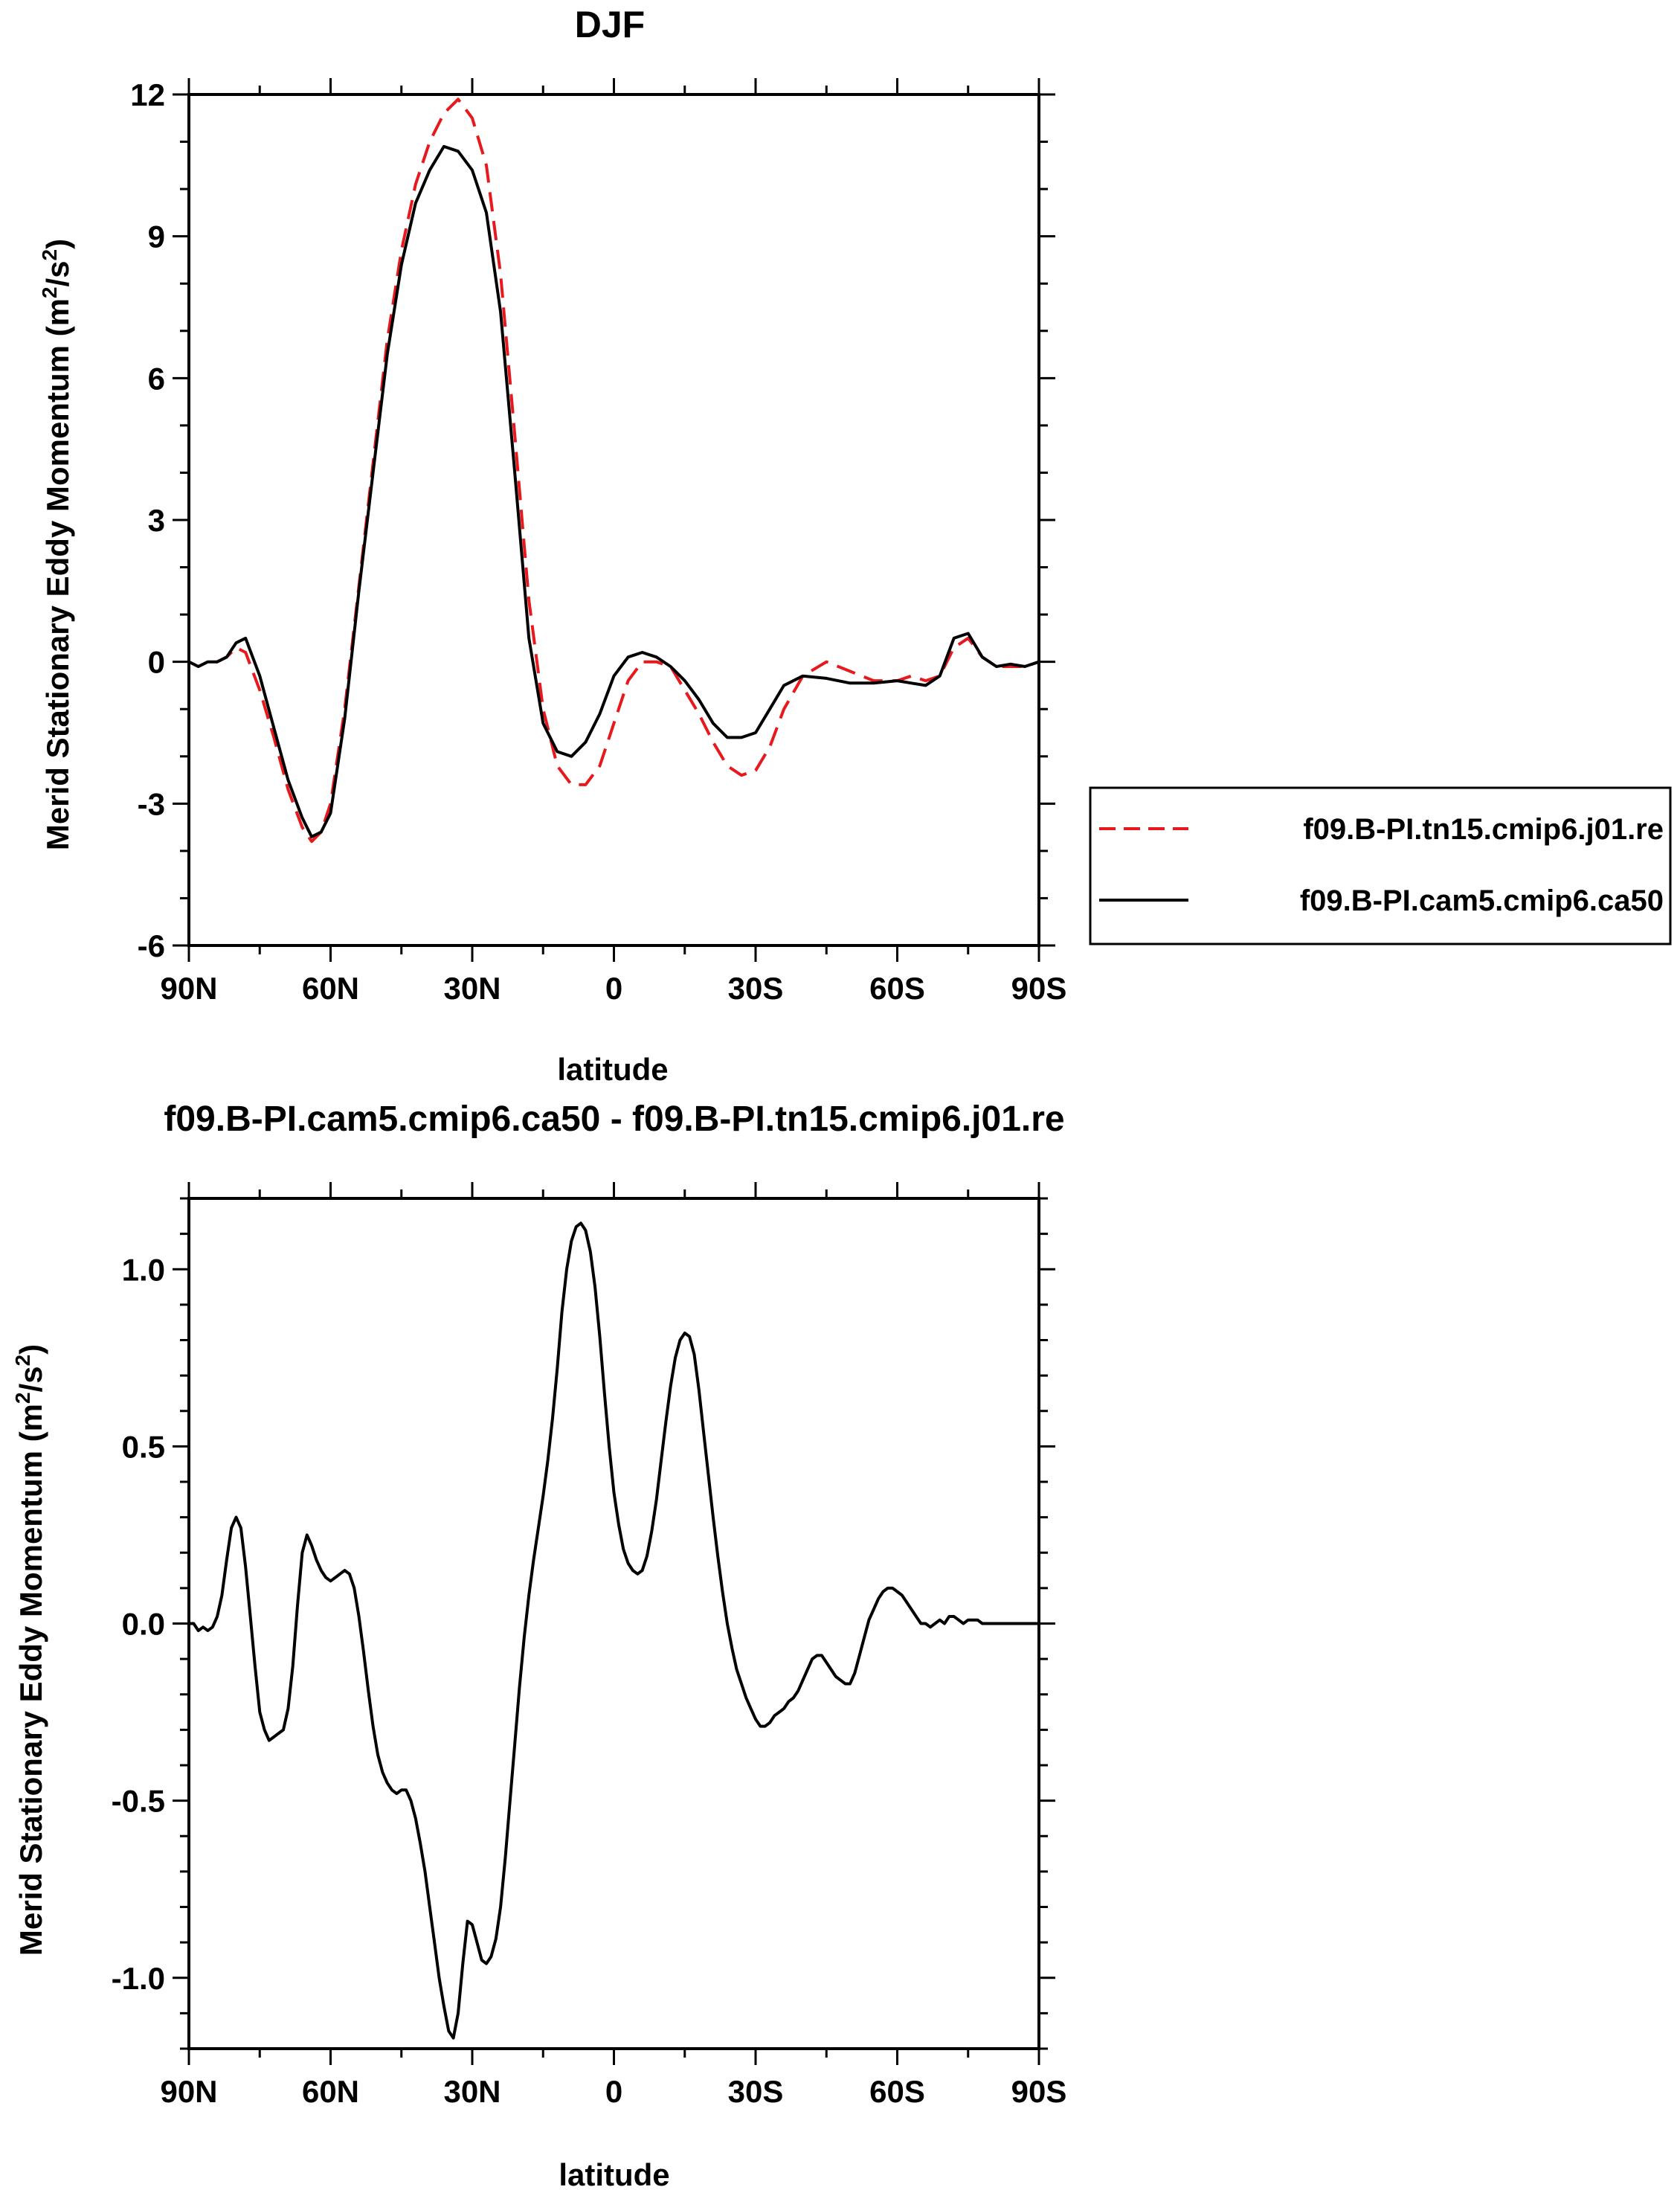  I want to click on legend-entry-tn15: f09.B-PI.tn15.cmip6.j01.re, so click(1483, 829).